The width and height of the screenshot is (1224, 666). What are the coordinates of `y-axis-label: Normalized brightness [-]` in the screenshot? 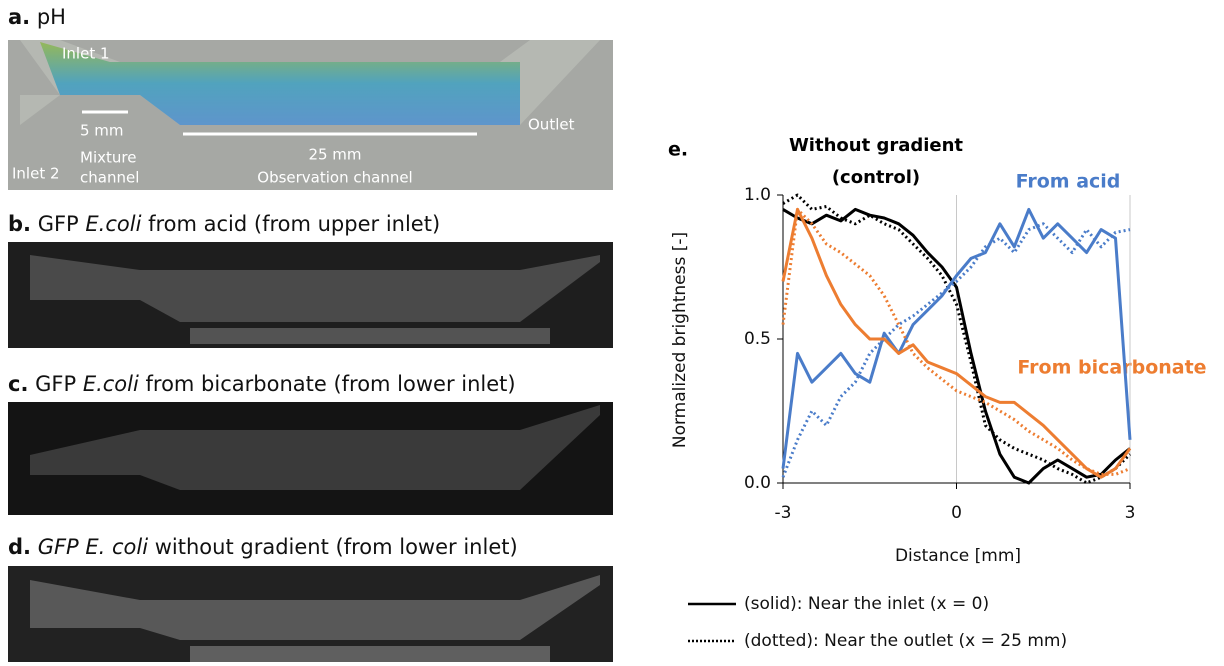 It's located at (680, 340).